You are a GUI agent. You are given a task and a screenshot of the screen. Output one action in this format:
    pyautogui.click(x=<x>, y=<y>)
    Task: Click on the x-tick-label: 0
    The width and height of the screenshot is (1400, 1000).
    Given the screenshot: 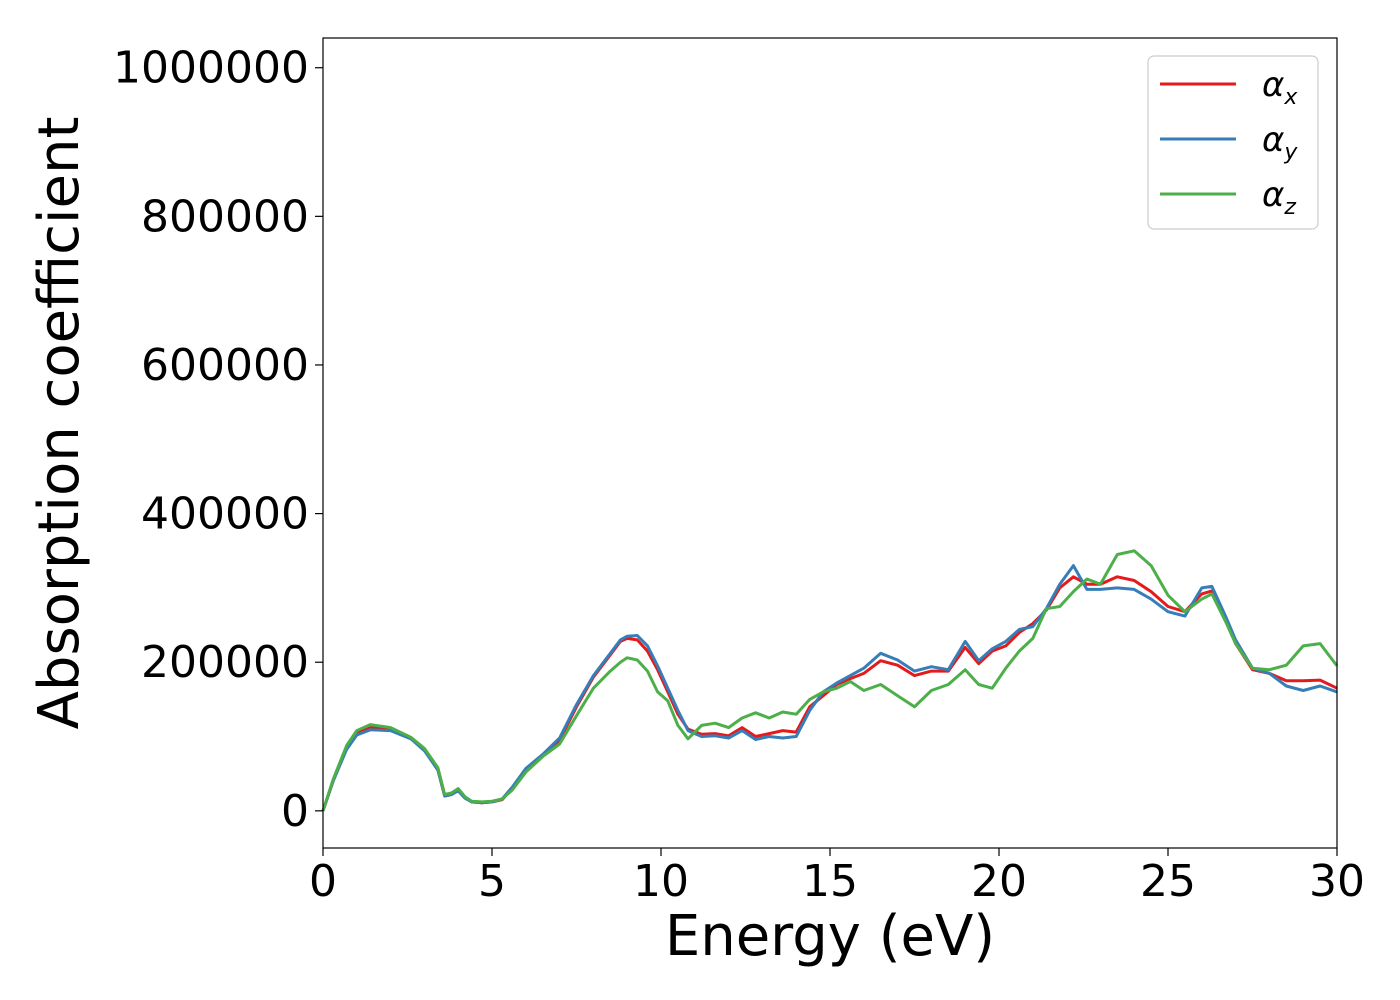 What is the action you would take?
    pyautogui.click(x=323, y=881)
    